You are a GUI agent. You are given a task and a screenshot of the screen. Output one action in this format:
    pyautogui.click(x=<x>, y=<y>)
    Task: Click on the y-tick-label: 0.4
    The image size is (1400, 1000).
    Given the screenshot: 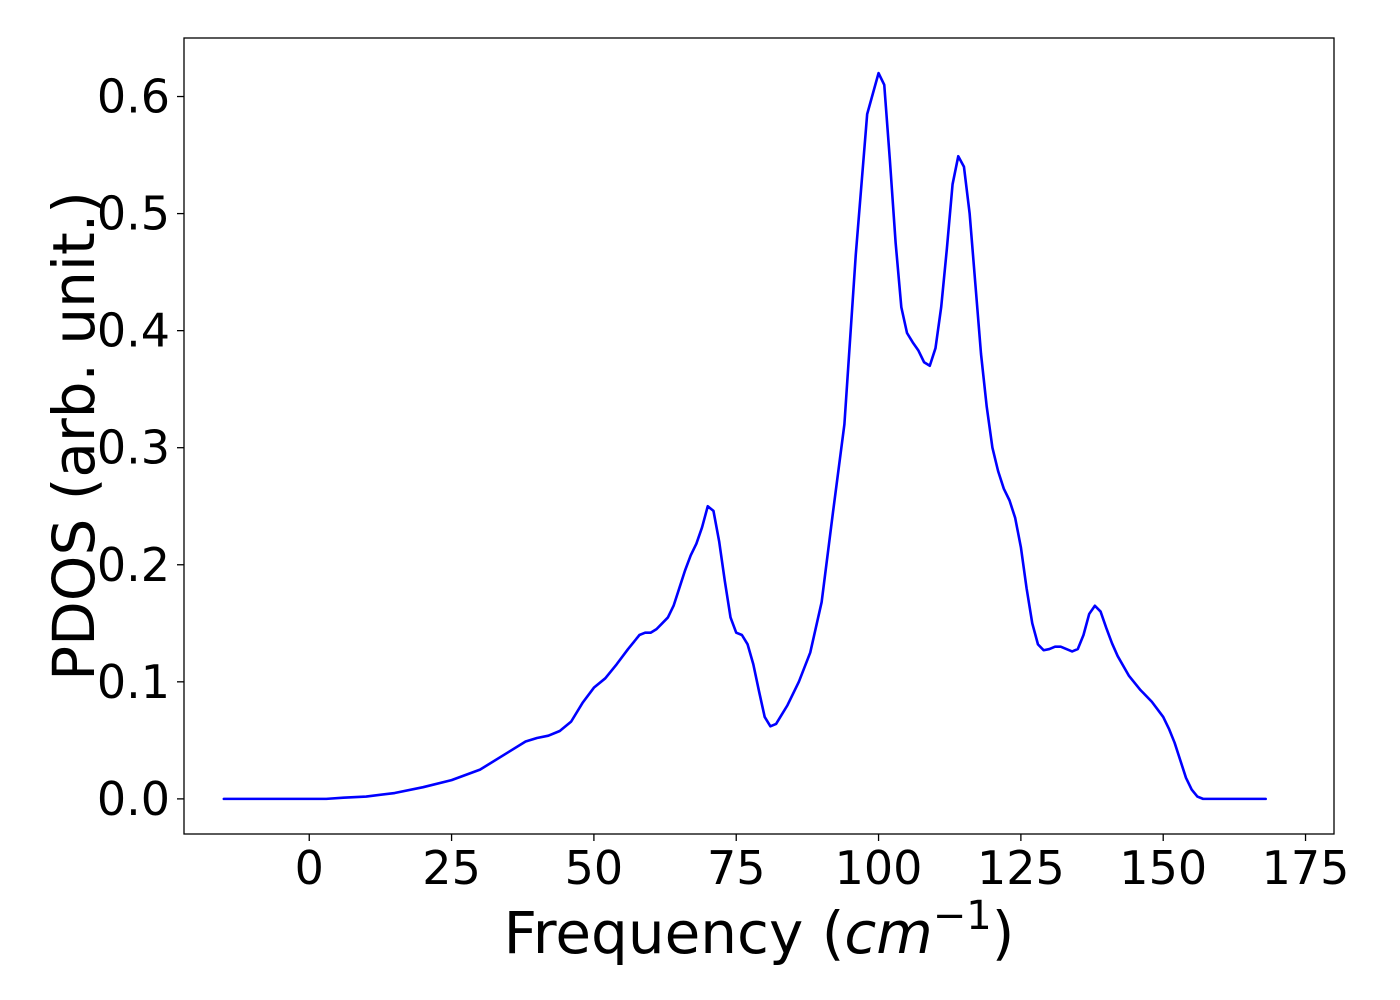 What is the action you would take?
    pyautogui.click(x=133, y=331)
    